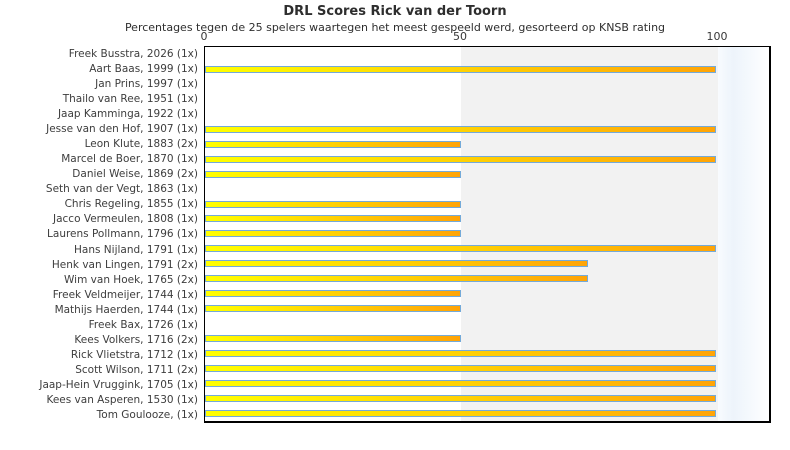  What do you see at coordinates (127, 113) in the screenshot?
I see `category-label: Jaap Kamminga, 1922 (1x)` at bounding box center [127, 113].